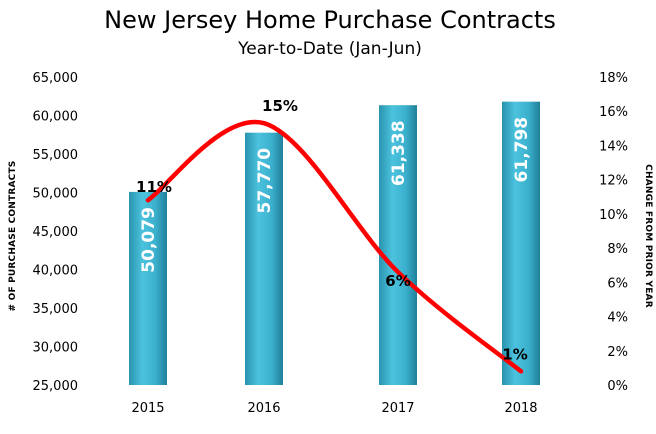 The width and height of the screenshot is (656, 434). I want to click on y2-tick-label: 0%, so click(617, 386).